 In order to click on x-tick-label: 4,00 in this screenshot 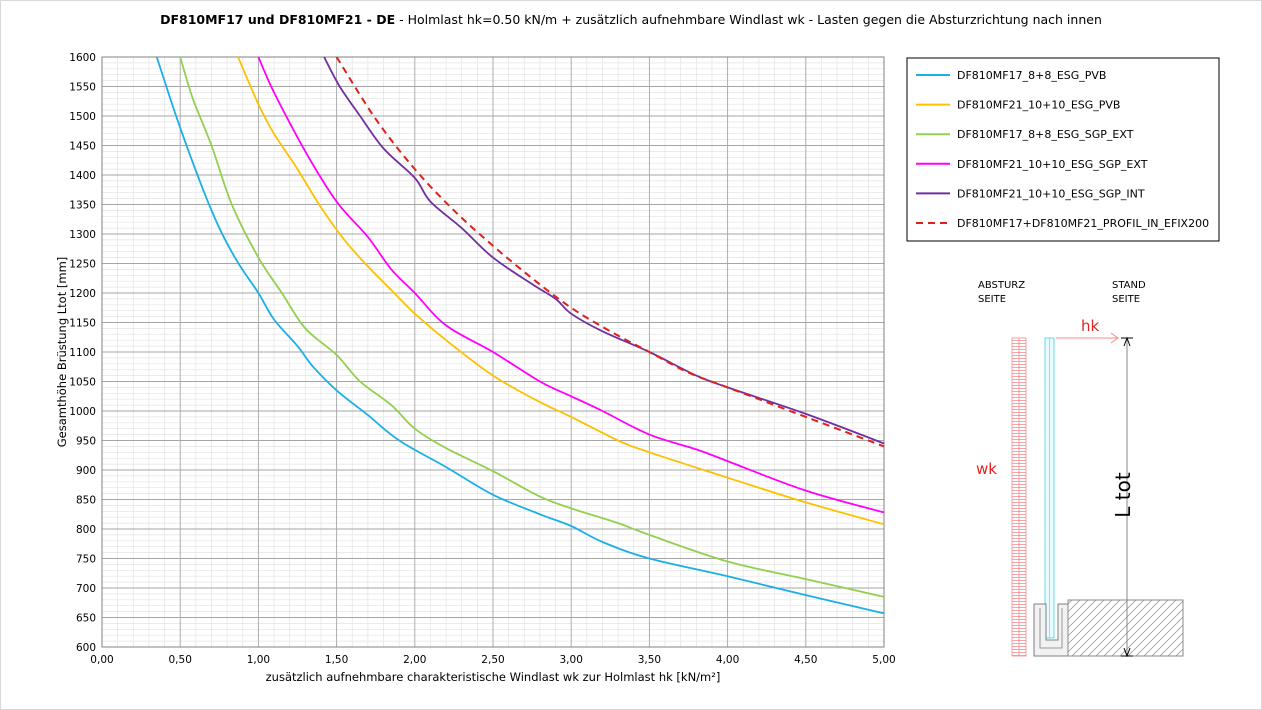, I will do `click(727, 660)`.